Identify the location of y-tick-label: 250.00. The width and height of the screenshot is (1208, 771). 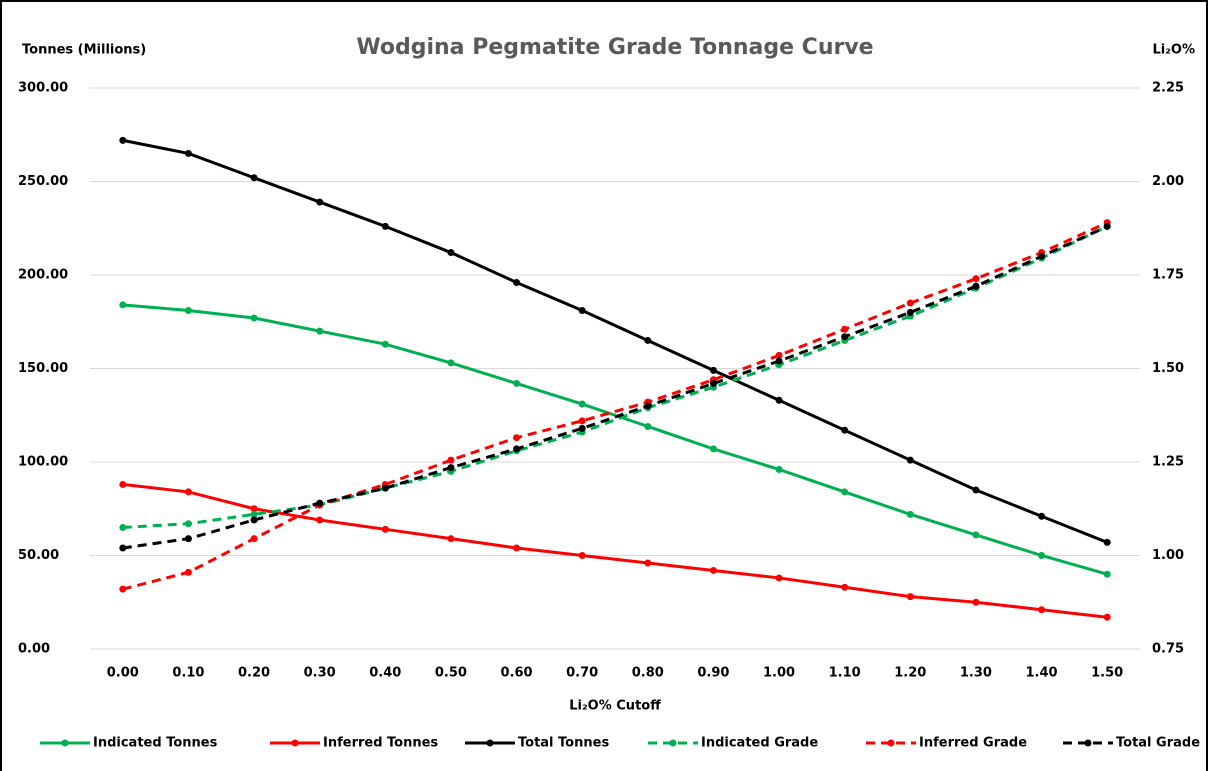
(43, 181).